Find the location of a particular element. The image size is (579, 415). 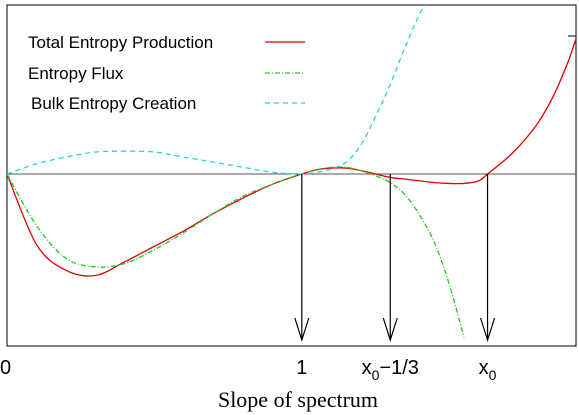

x-axis-label: Slope of spectrum is located at coordinates (298, 399).